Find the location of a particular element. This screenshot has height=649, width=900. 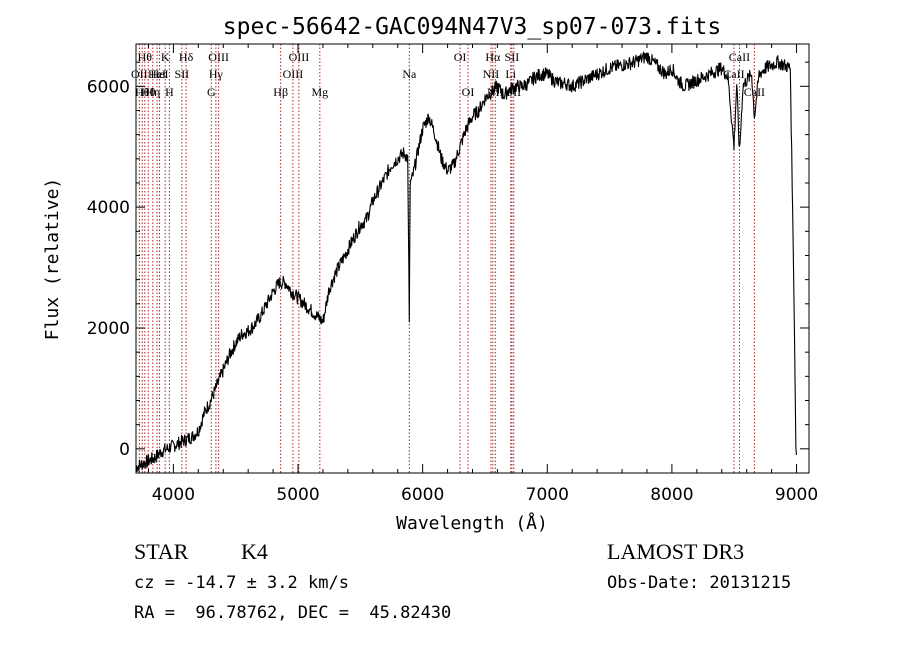

line-label-5893: Na is located at coordinates (409, 74).